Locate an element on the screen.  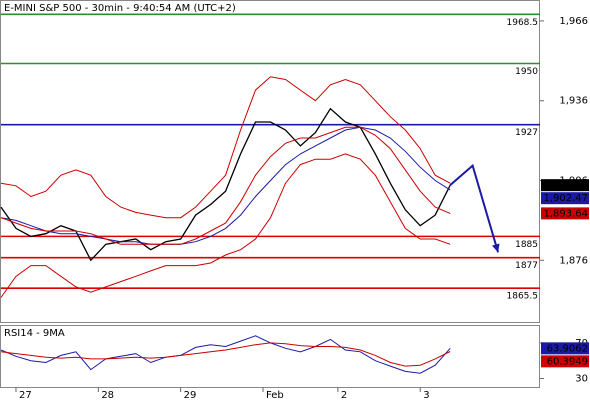
level-label: 1968.5 is located at coordinates (523, 23).